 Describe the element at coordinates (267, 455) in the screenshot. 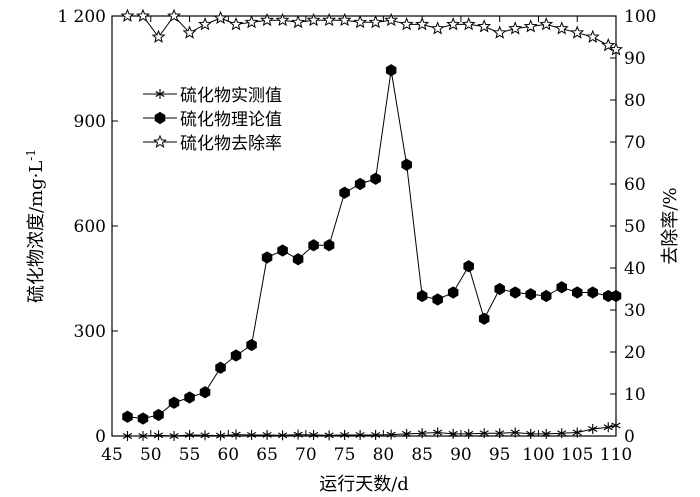

I see `x-tick-label: 65` at that location.